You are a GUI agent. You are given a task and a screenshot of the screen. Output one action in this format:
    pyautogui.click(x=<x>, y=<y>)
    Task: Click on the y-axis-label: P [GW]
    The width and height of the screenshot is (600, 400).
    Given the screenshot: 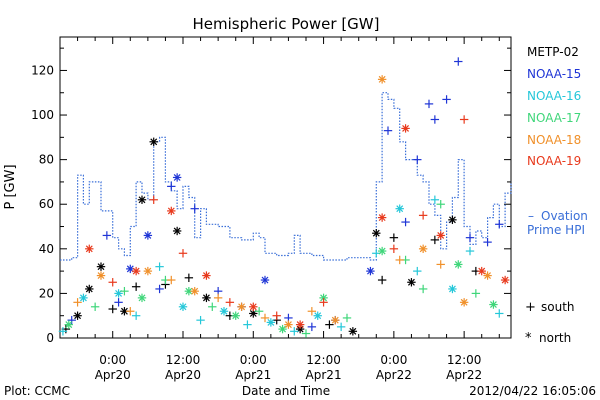 What is the action you would take?
    pyautogui.click(x=10, y=186)
    